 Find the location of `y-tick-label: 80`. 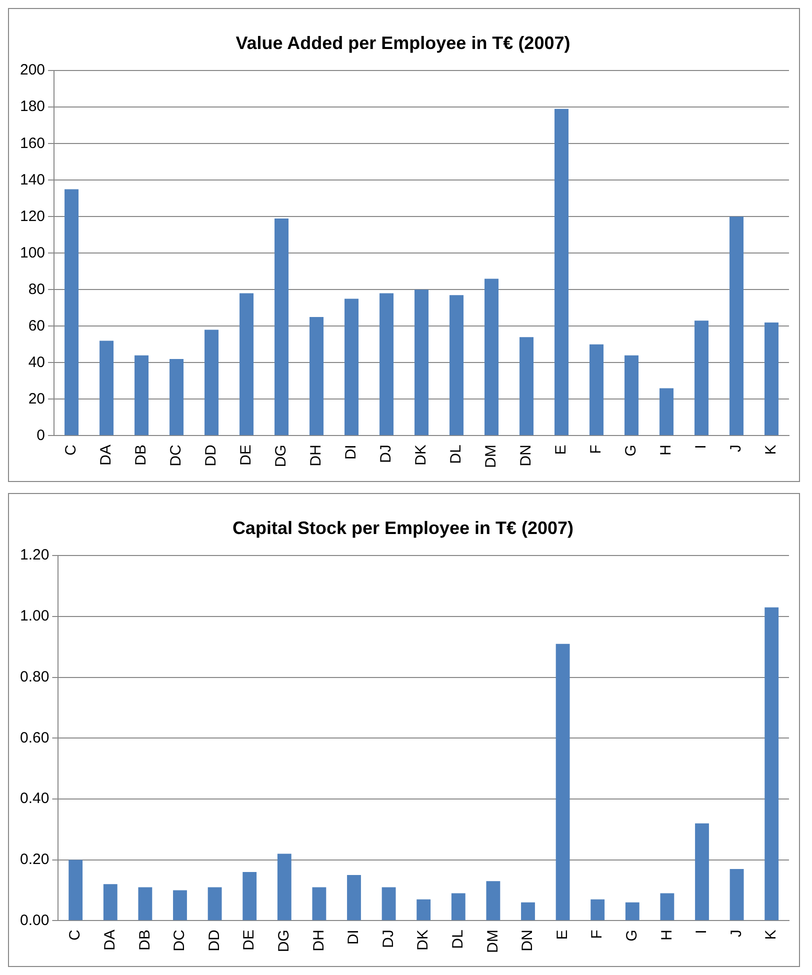

y-tick-label: 80 is located at coordinates (37, 289).